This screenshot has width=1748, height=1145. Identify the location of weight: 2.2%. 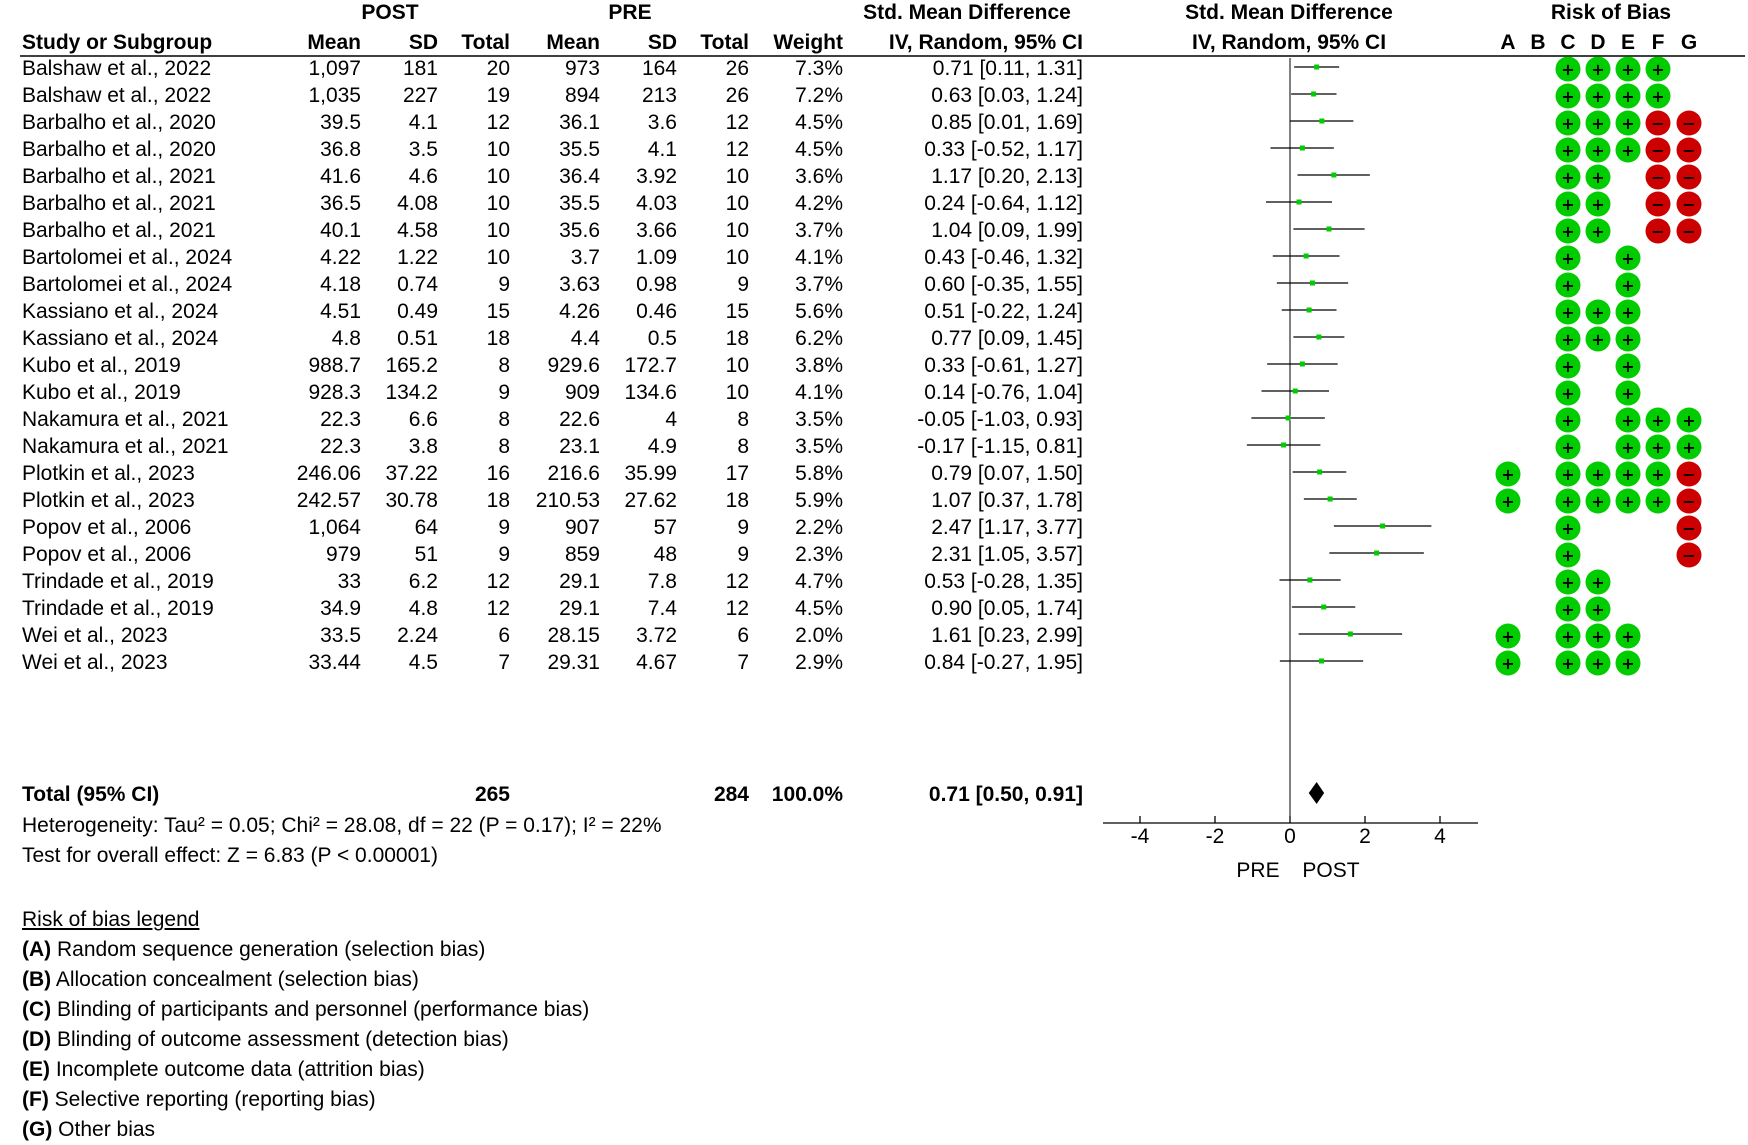
(819, 527).